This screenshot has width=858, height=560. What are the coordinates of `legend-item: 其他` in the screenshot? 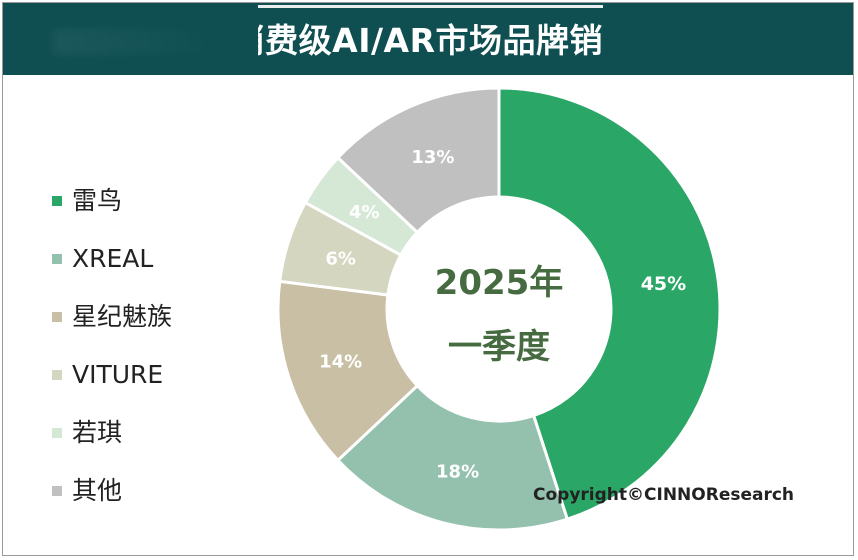 It's located at (112, 491).